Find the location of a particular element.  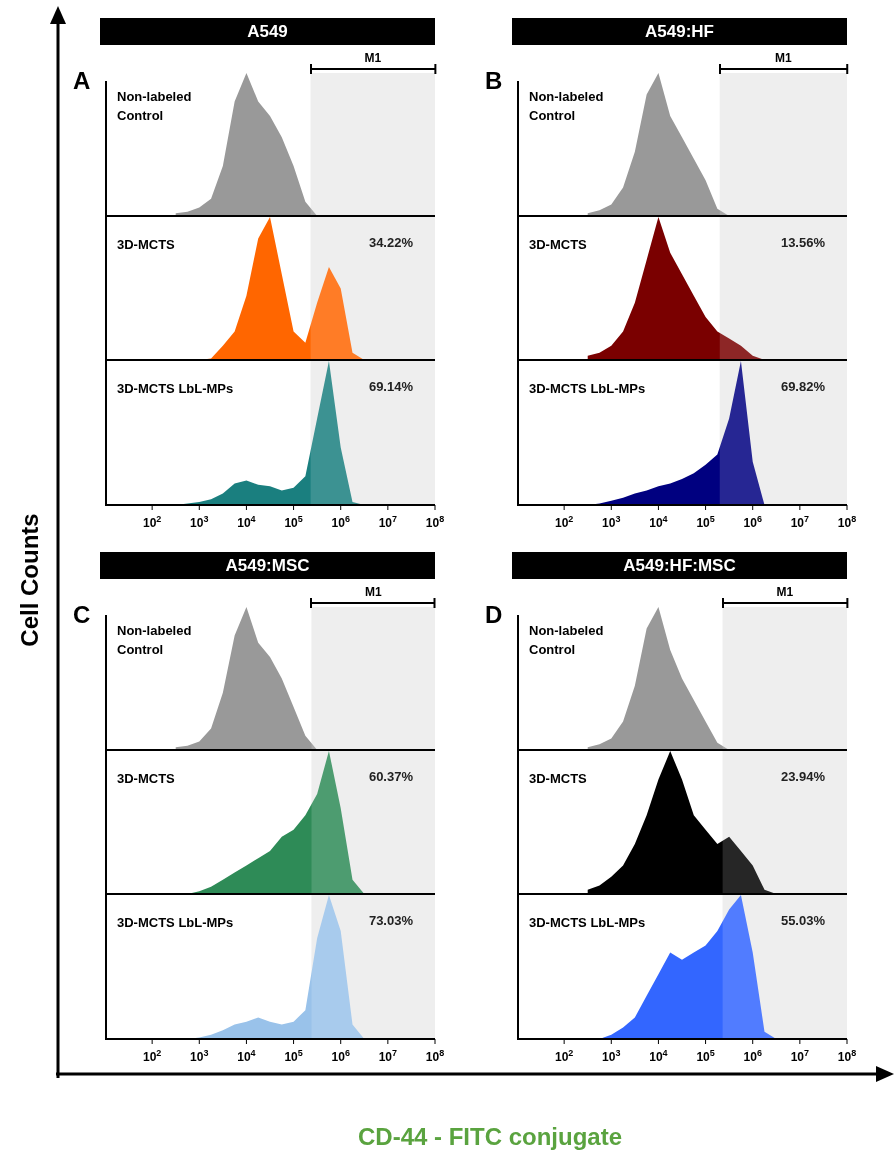

annotation: 69.82% is located at coordinates (802, 386).